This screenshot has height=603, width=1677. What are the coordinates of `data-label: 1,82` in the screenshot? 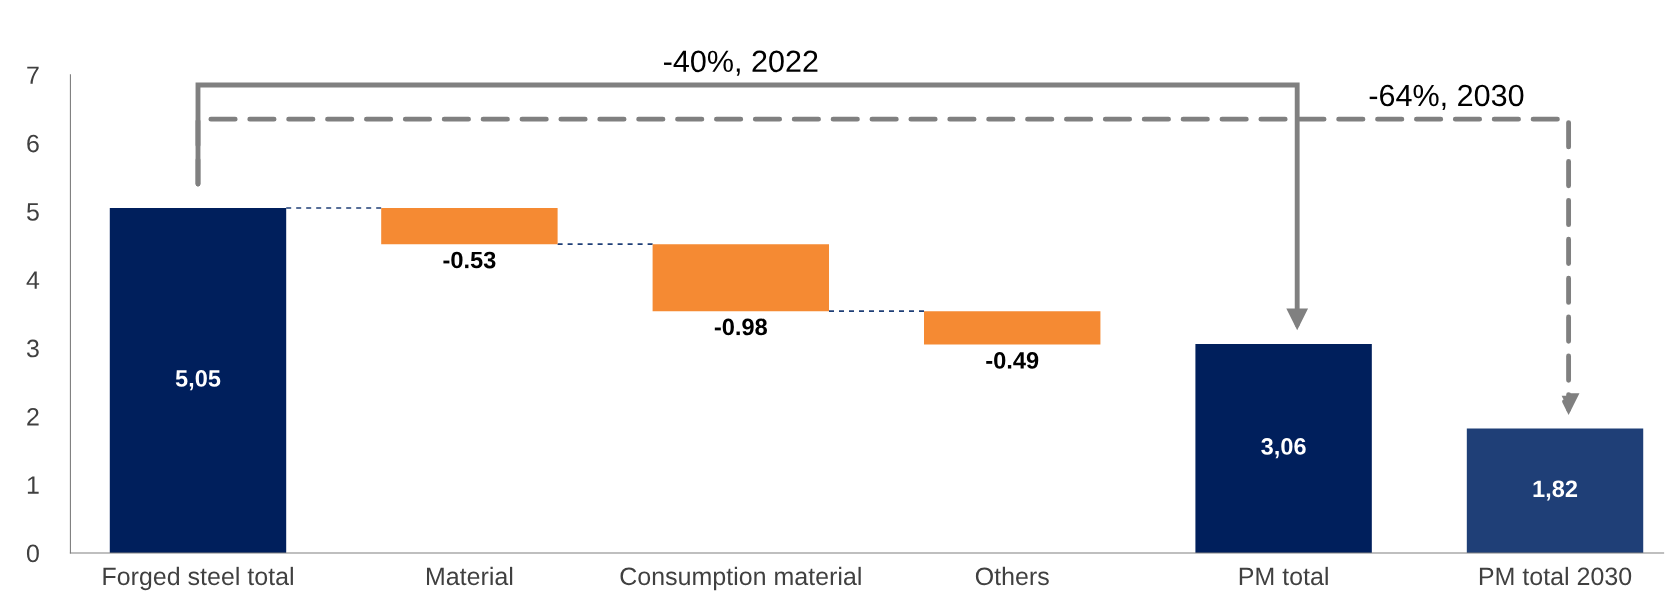 It's located at (1555, 490).